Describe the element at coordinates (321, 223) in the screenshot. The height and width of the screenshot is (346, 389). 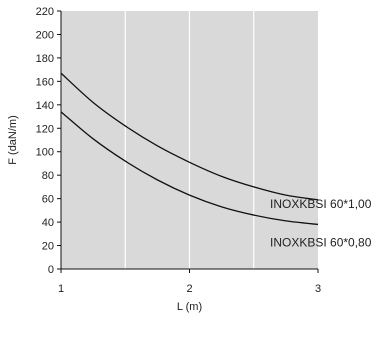
I see `series-labels: INOXKBSI 60*1,00 INOXKBSI 60*0,80` at that location.